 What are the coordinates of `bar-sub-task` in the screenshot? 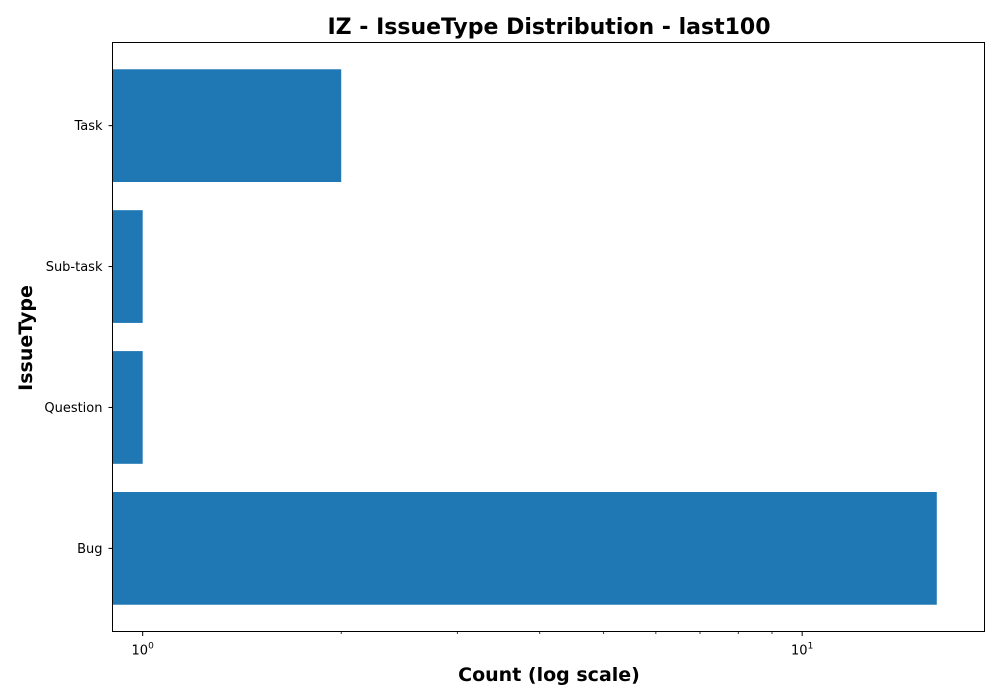 It's located at (127, 266).